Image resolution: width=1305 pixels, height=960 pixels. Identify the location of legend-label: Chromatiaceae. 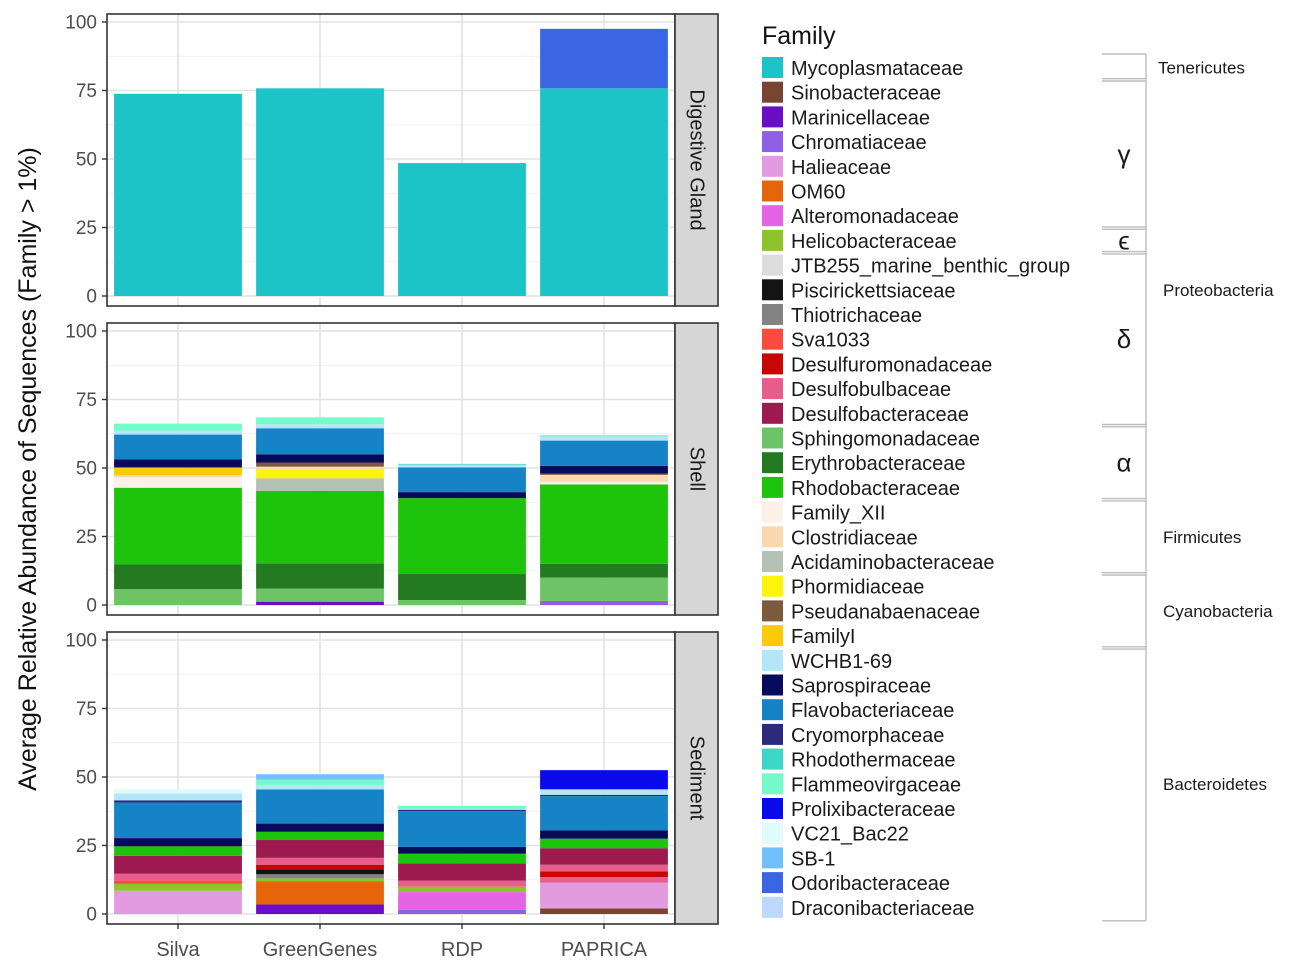
(859, 143).